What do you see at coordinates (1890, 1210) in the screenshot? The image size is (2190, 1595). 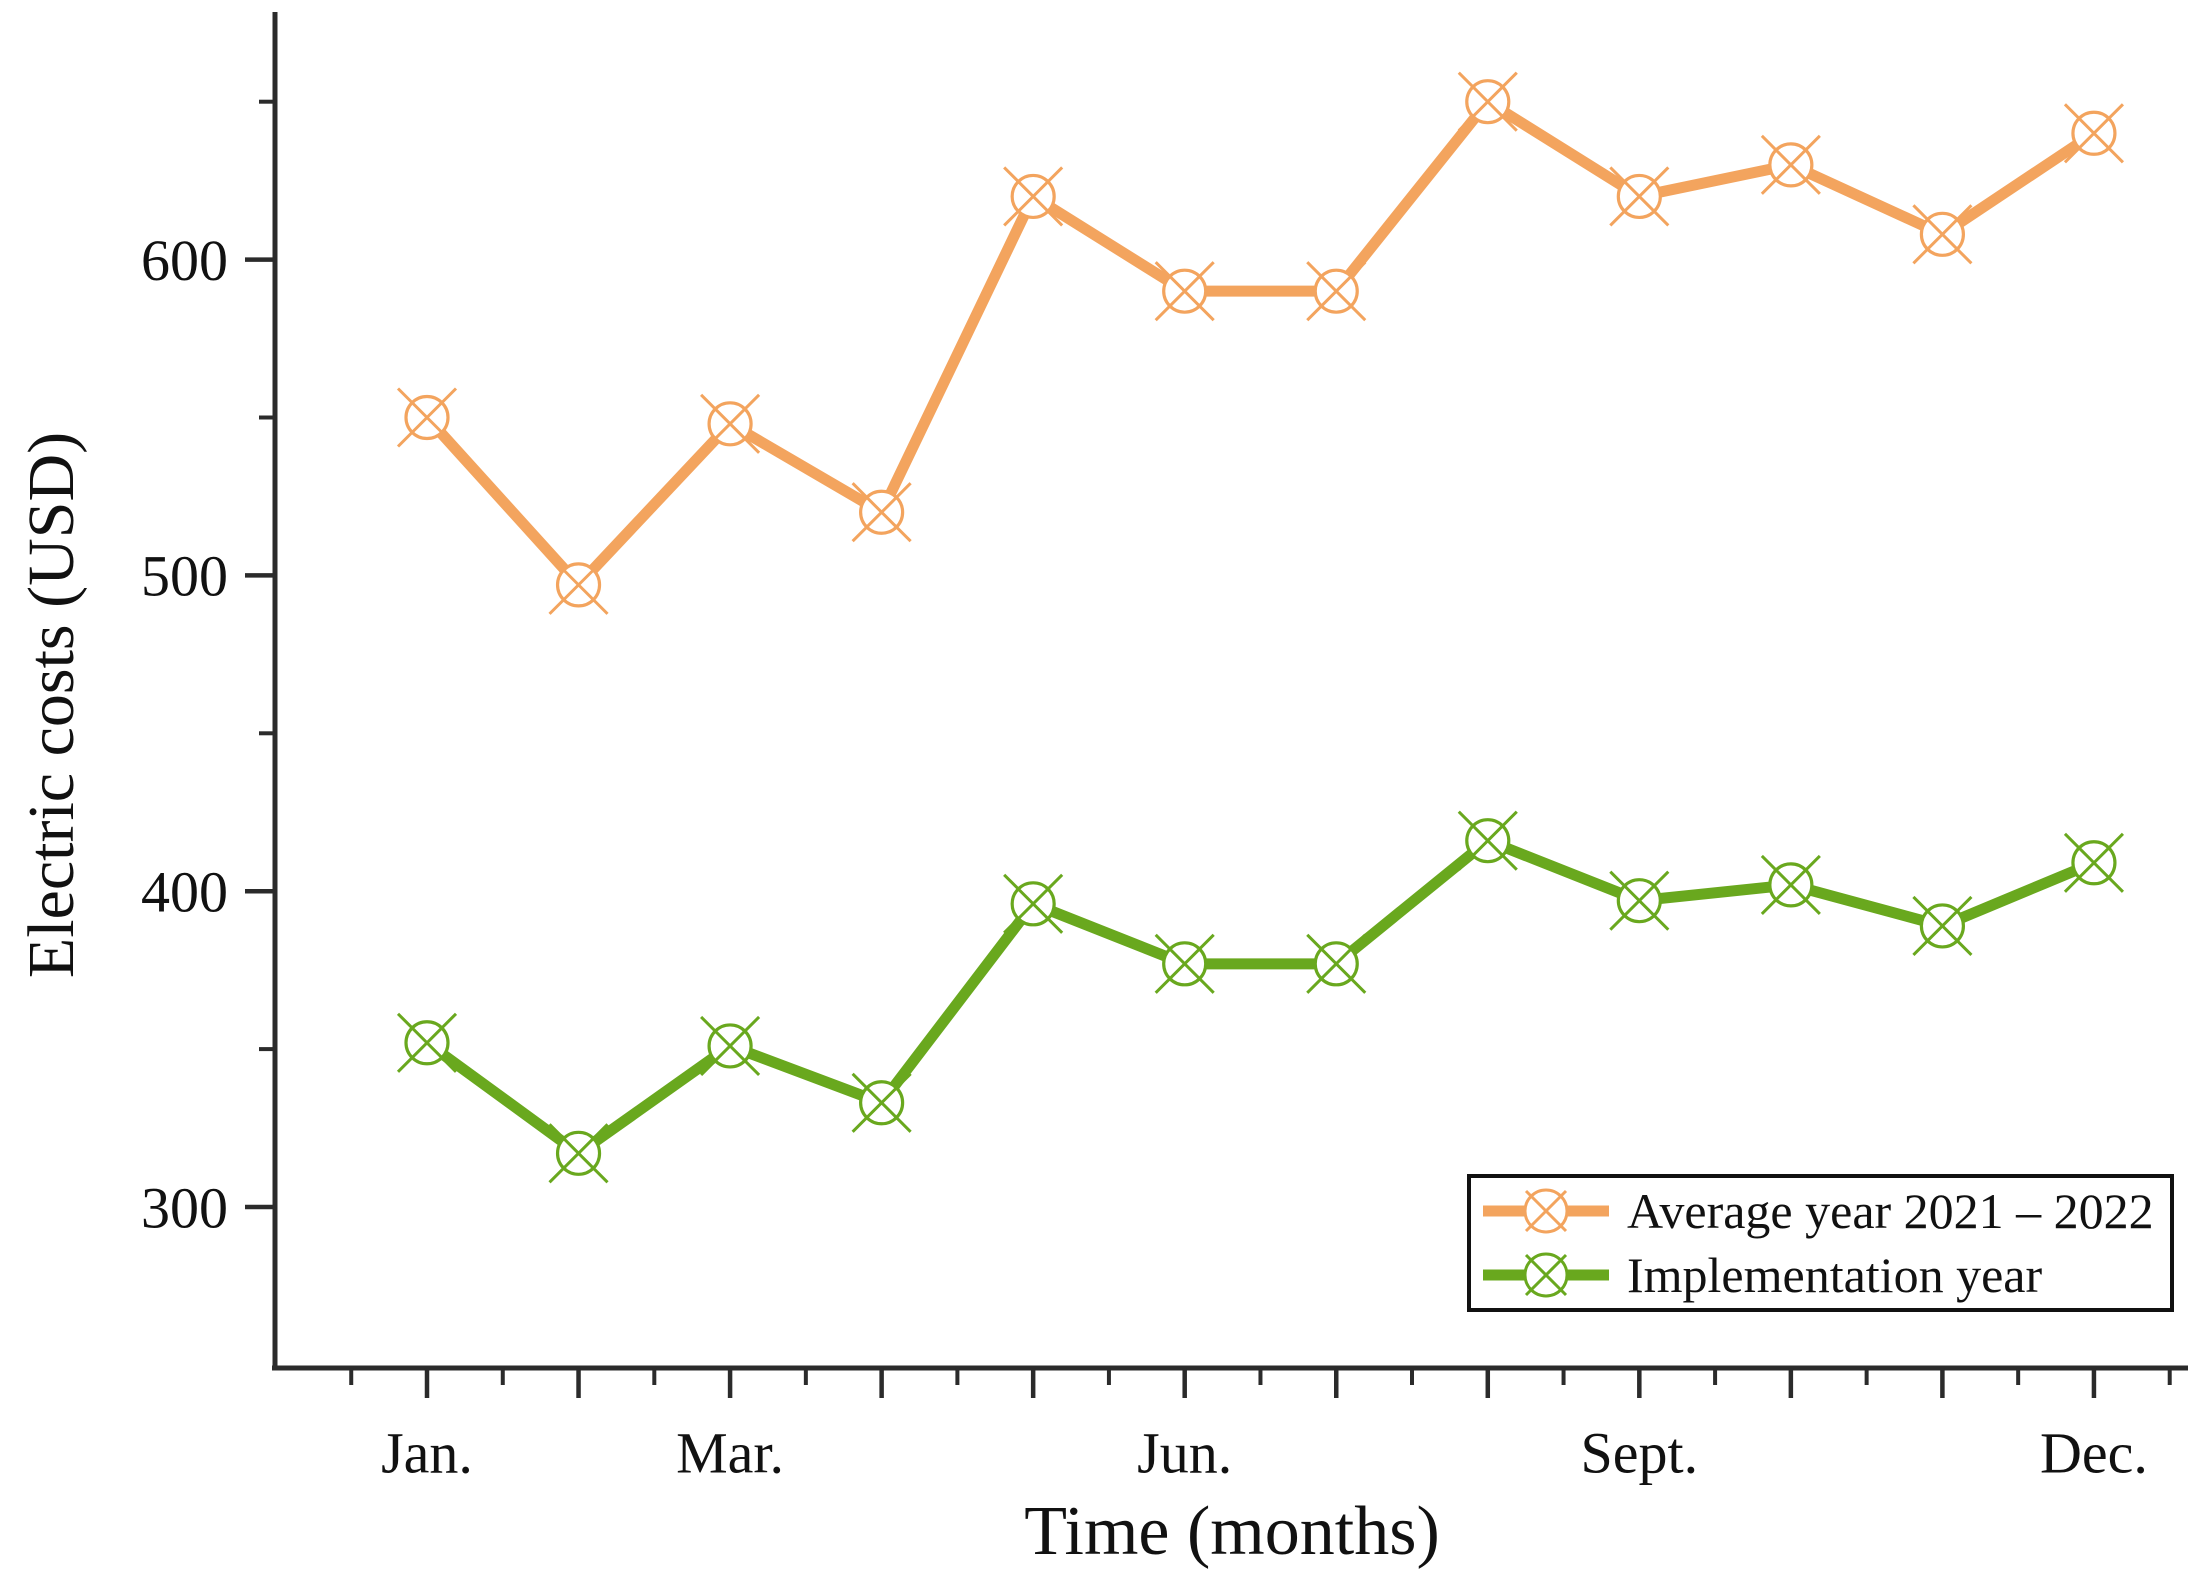 I see `legend-label: Average year 2021 – 2022` at bounding box center [1890, 1210].